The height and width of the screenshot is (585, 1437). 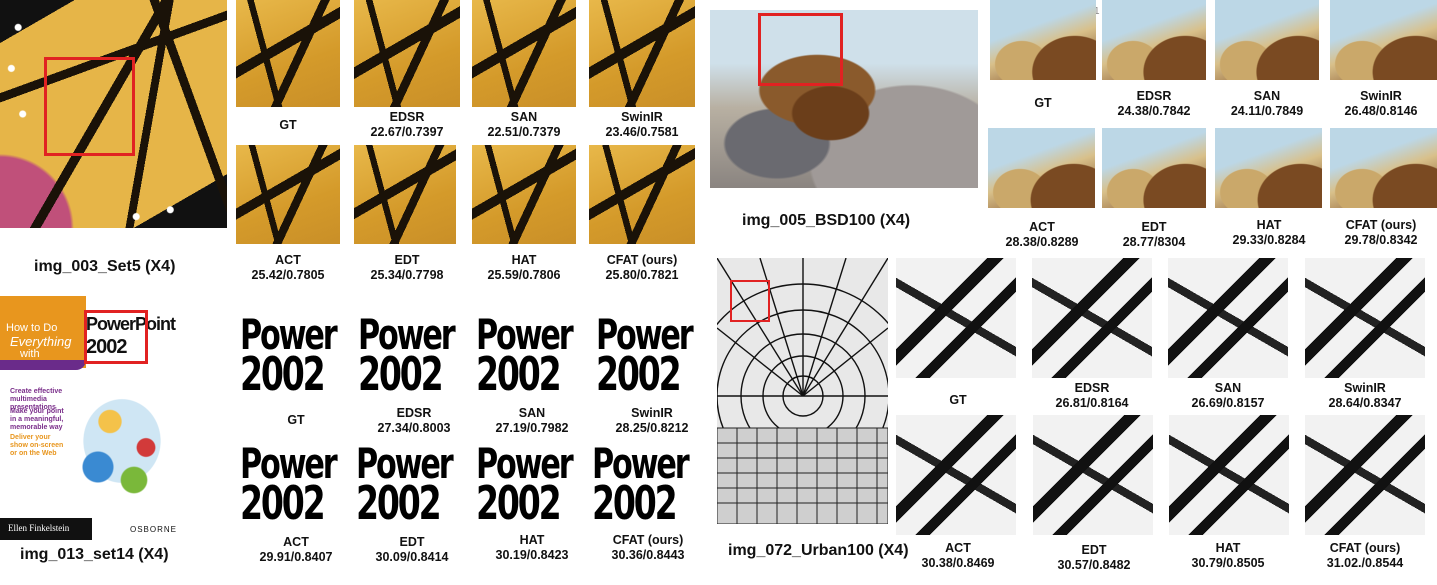 I want to click on set5-label-act: ACT 25.42/0.7805, so click(x=288, y=267).